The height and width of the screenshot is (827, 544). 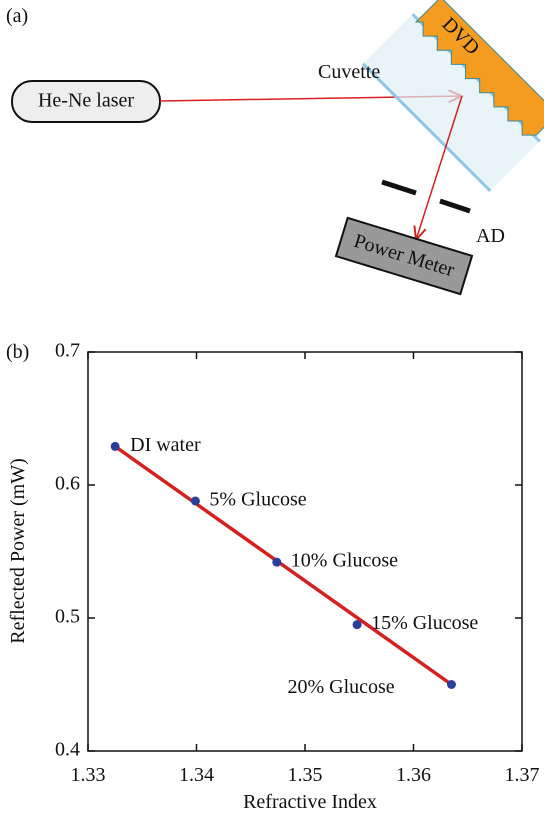 What do you see at coordinates (67, 351) in the screenshot?
I see `y-tick-label: 0.7` at bounding box center [67, 351].